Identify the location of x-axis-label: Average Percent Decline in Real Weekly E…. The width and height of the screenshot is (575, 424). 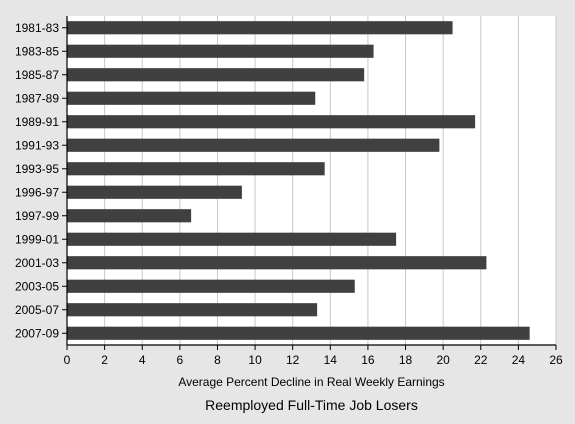
(311, 382).